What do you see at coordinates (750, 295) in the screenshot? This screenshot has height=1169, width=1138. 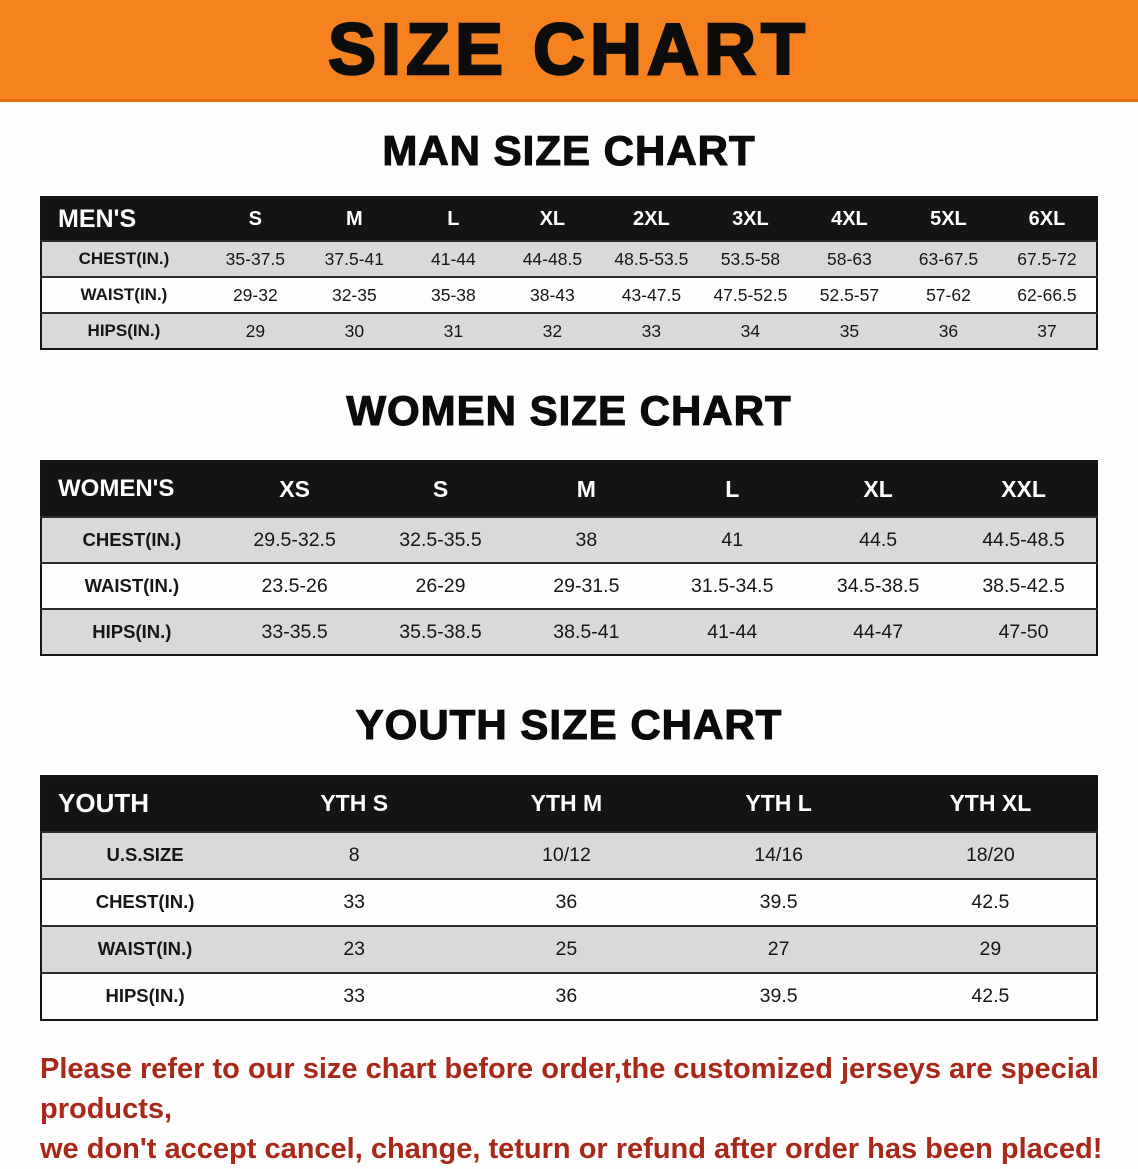 I see `size-value: 47.5-52.5` at bounding box center [750, 295].